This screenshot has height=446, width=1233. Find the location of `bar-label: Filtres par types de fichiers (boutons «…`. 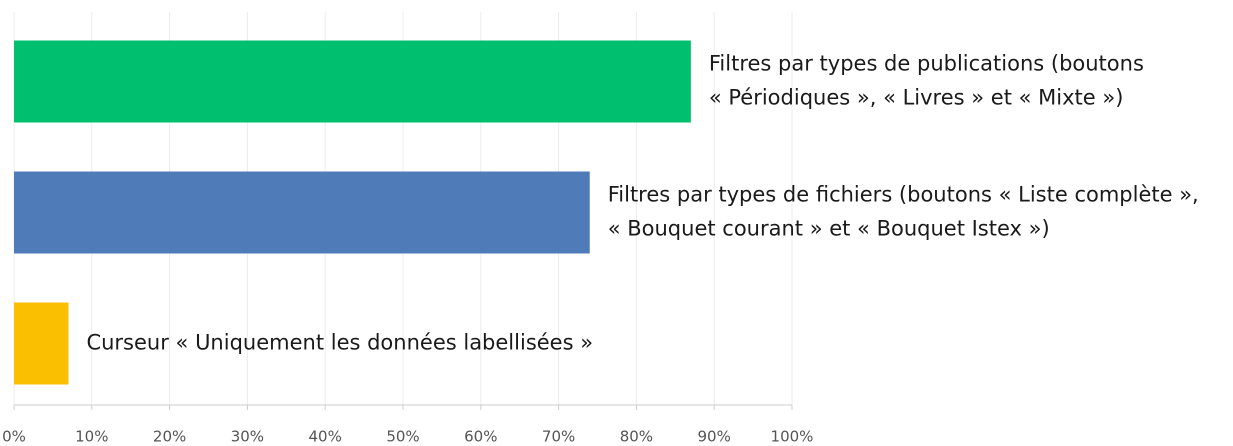

bar-label: Filtres par types de fichiers (boutons «… is located at coordinates (903, 195).